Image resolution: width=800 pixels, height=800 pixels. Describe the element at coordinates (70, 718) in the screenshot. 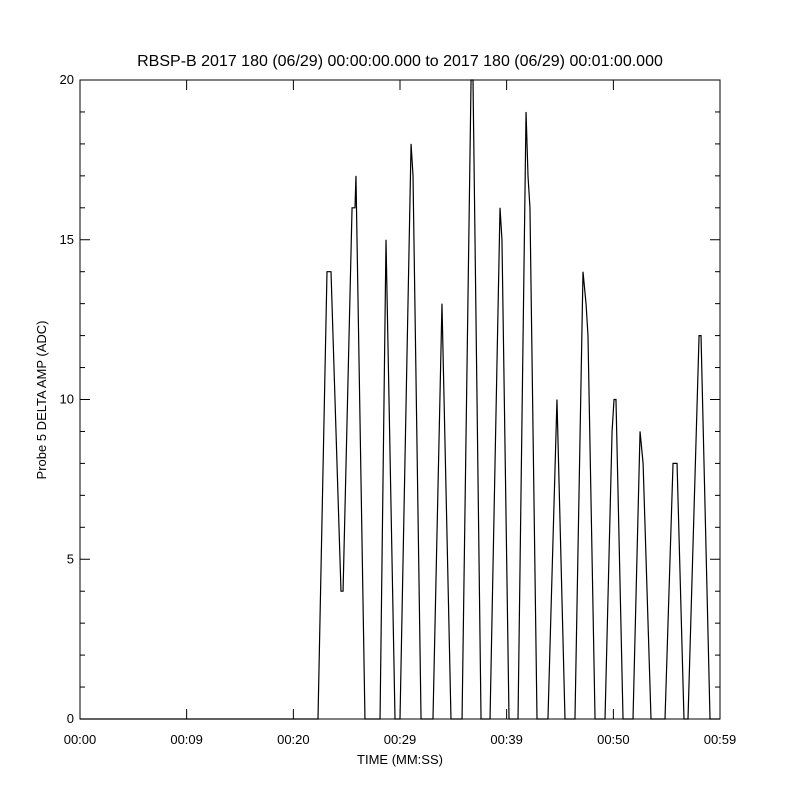

I see `y-tick-label: 0` at that location.